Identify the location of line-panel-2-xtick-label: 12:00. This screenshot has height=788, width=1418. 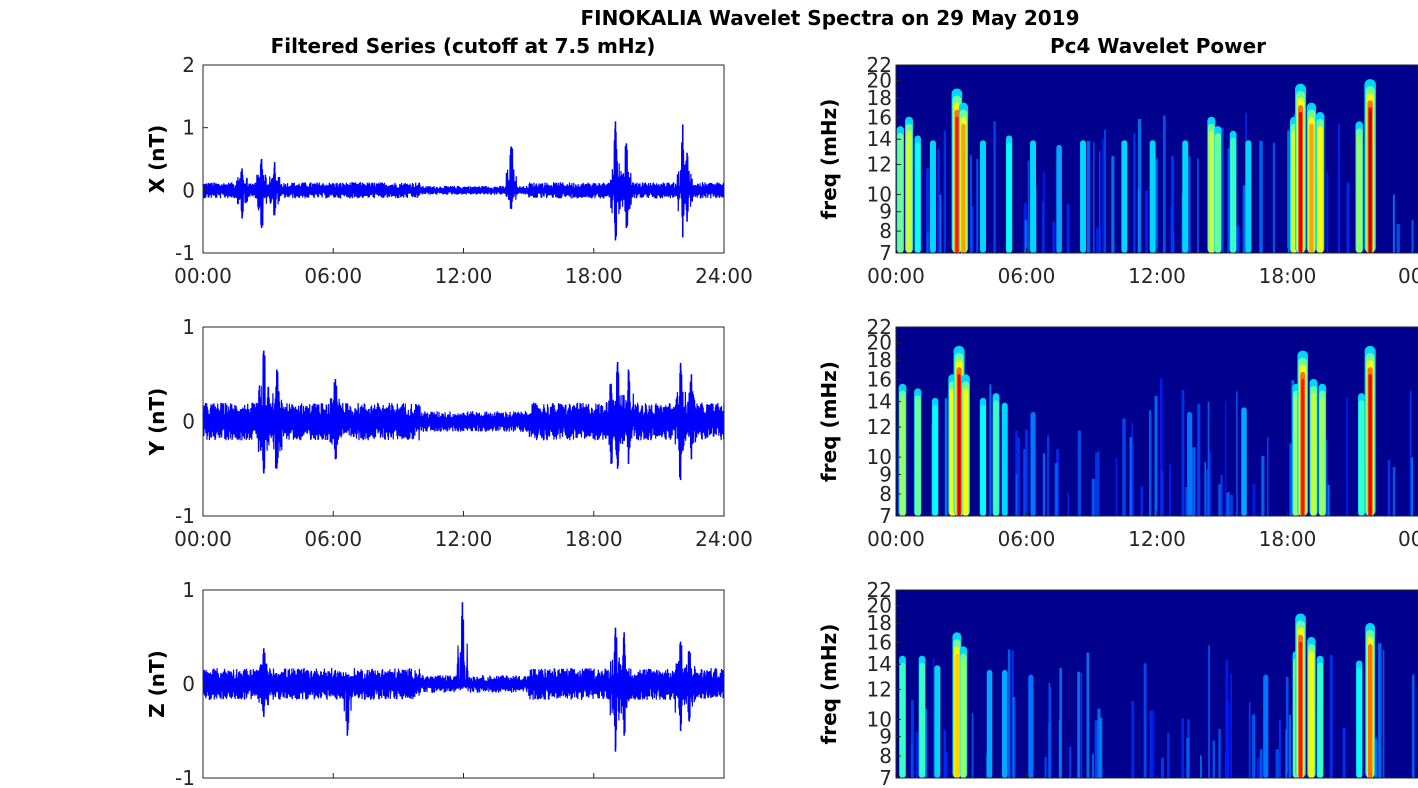
(464, 539).